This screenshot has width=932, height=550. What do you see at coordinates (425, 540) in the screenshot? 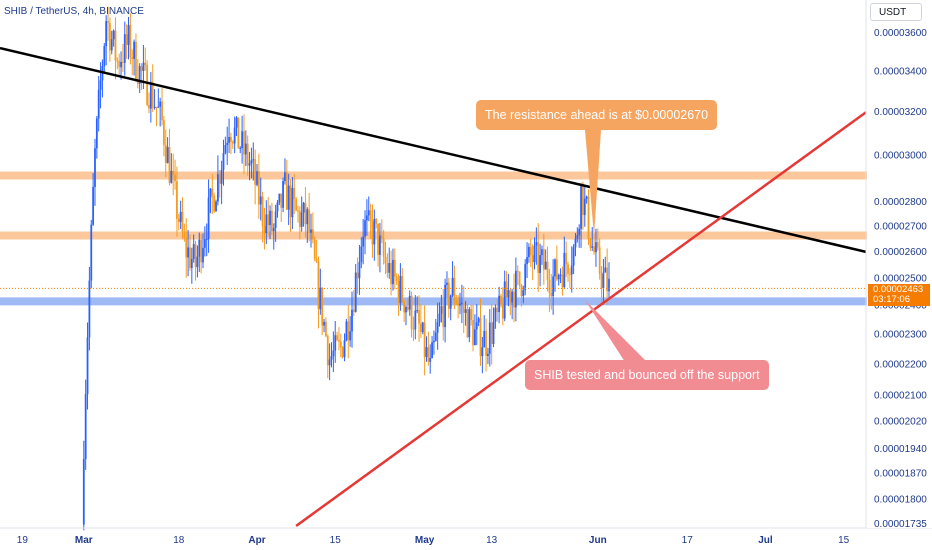
I see `x-tick-label: May` at bounding box center [425, 540].